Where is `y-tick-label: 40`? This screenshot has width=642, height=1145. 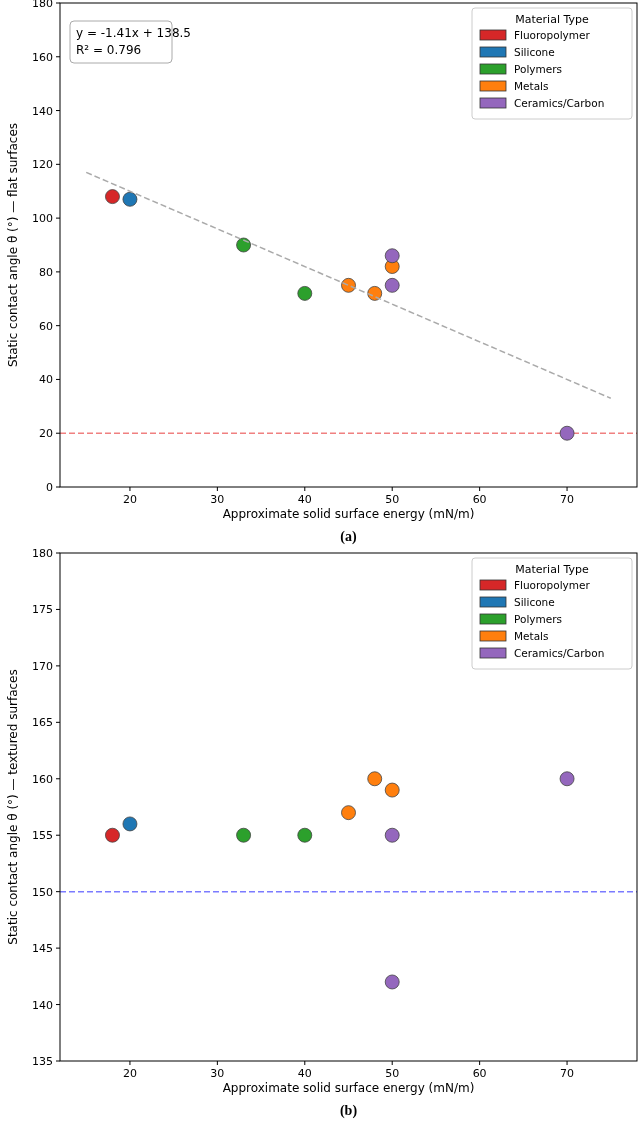
y-tick-label: 40 is located at coordinates (46, 380).